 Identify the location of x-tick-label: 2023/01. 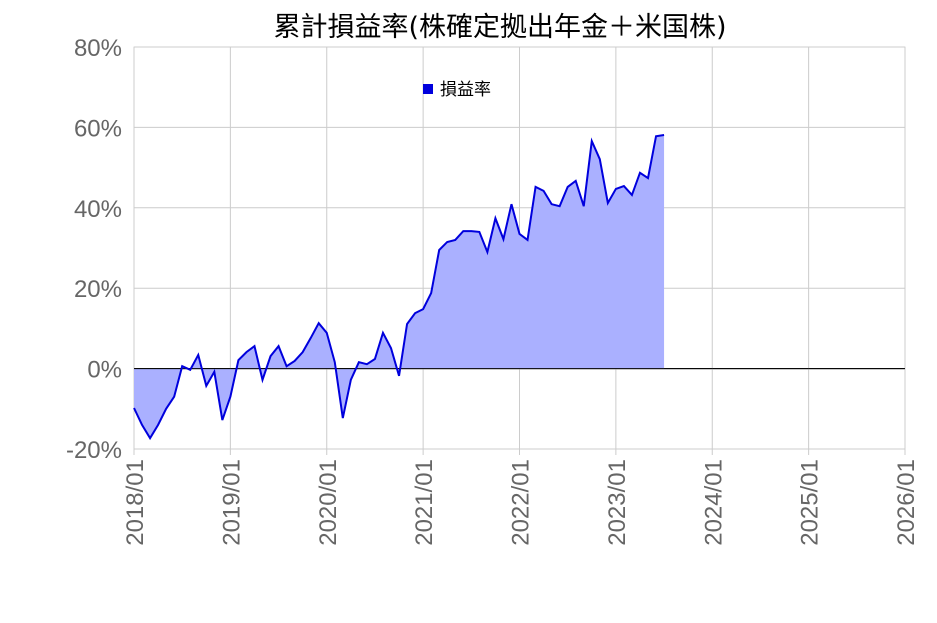
(617, 502).